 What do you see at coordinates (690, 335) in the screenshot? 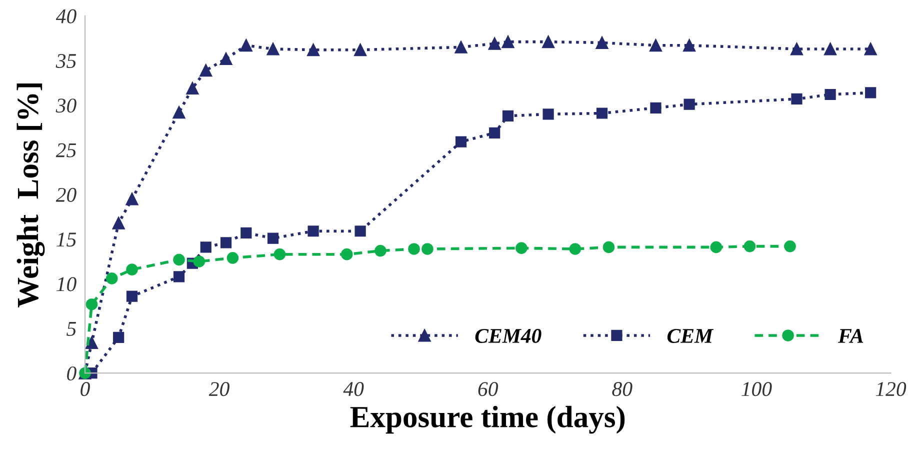
I see `legend-label: CEM` at bounding box center [690, 335].